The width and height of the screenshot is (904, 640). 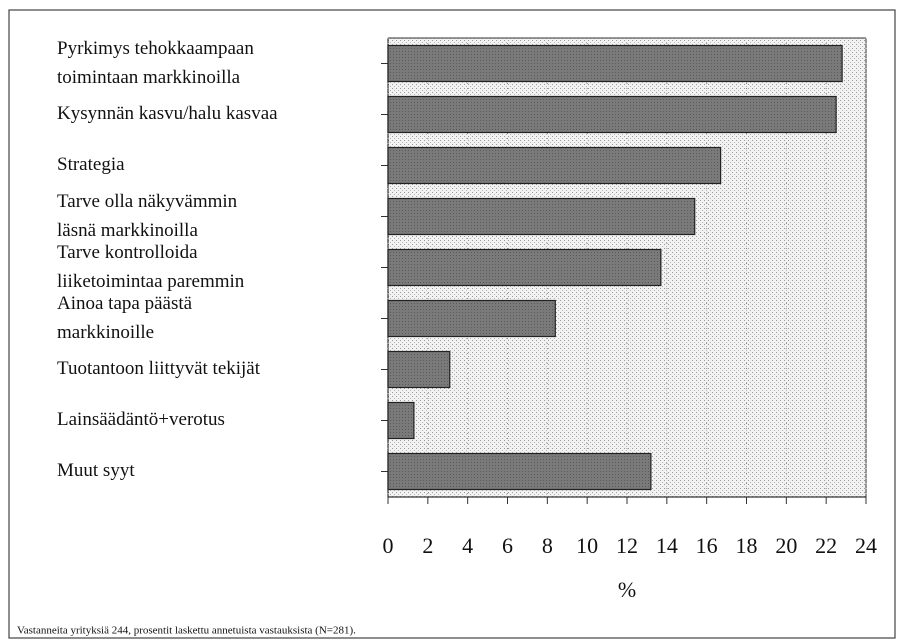 What do you see at coordinates (127, 230) in the screenshot?
I see `y-tick-label: läsnä markkinoilla` at bounding box center [127, 230].